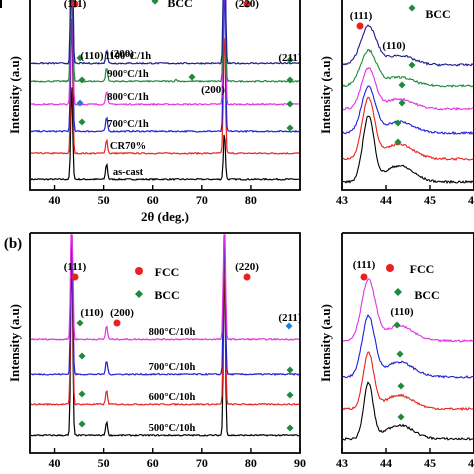  I want to click on series-label-a_main-5: 1100°C/1h, so click(128, 56).